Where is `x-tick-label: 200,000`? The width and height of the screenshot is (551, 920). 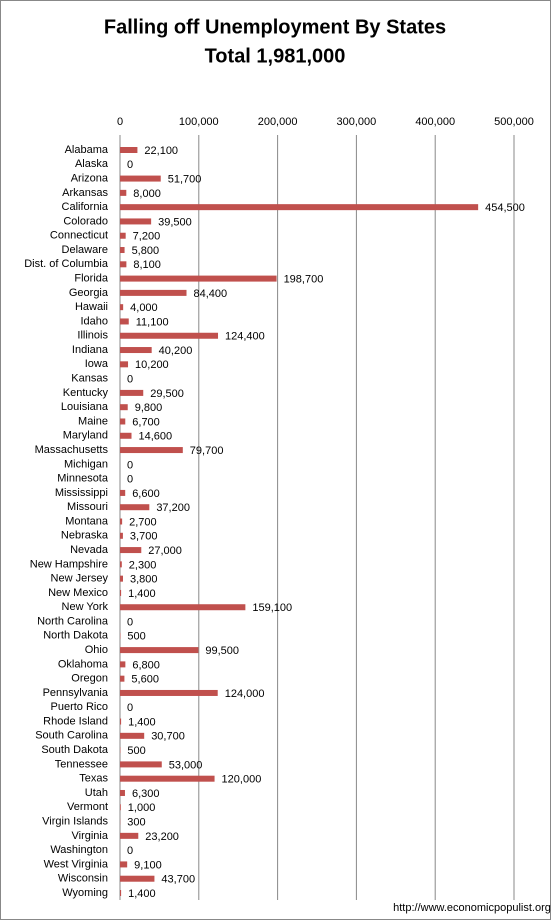
x-tick-label: 200,000 is located at coordinates (278, 122).